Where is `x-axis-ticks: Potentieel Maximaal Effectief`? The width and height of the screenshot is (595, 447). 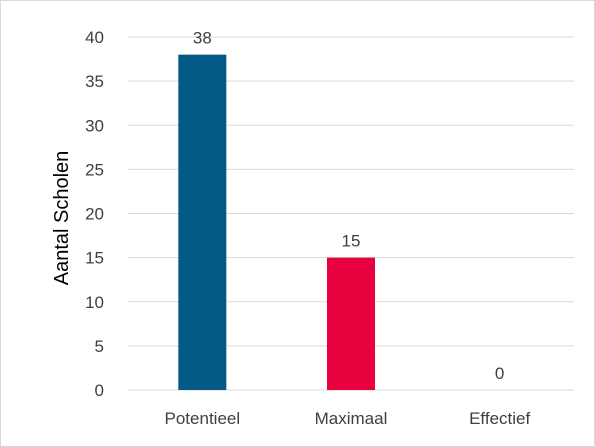
x-axis-ticks: Potentieel Maximaal Effectief is located at coordinates (348, 418).